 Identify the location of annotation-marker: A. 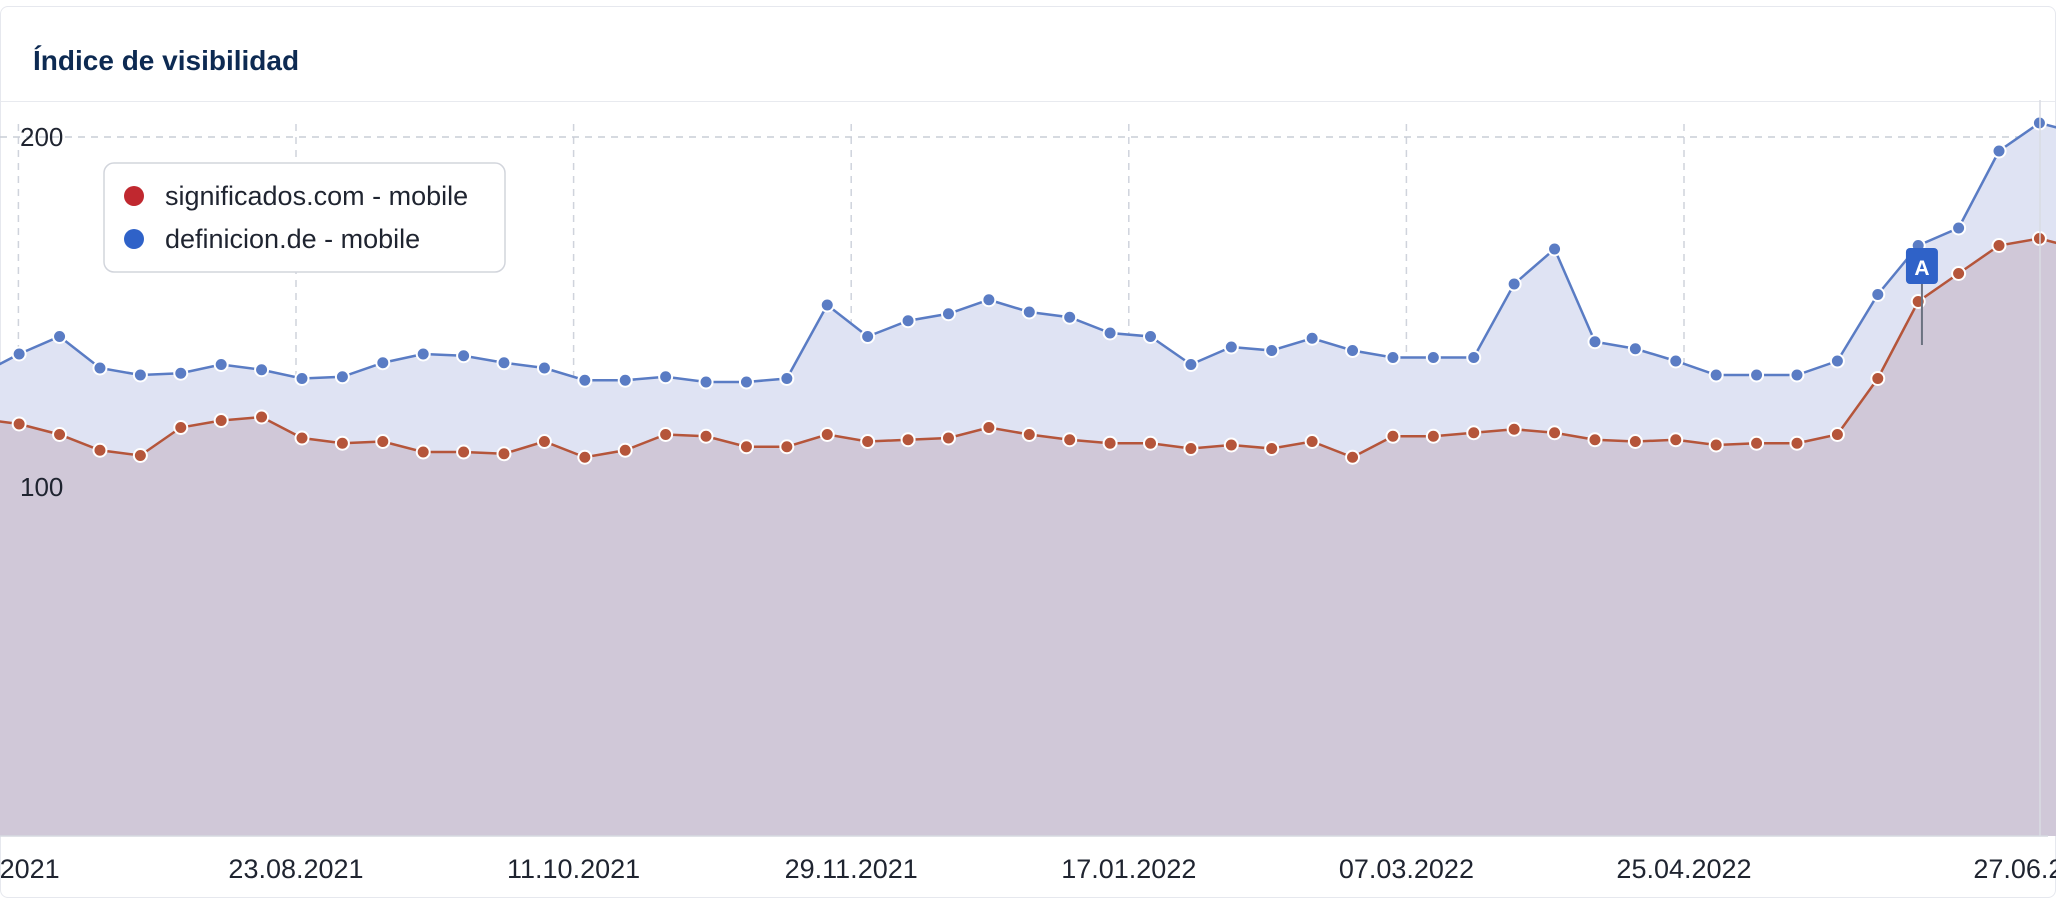
(1921, 296).